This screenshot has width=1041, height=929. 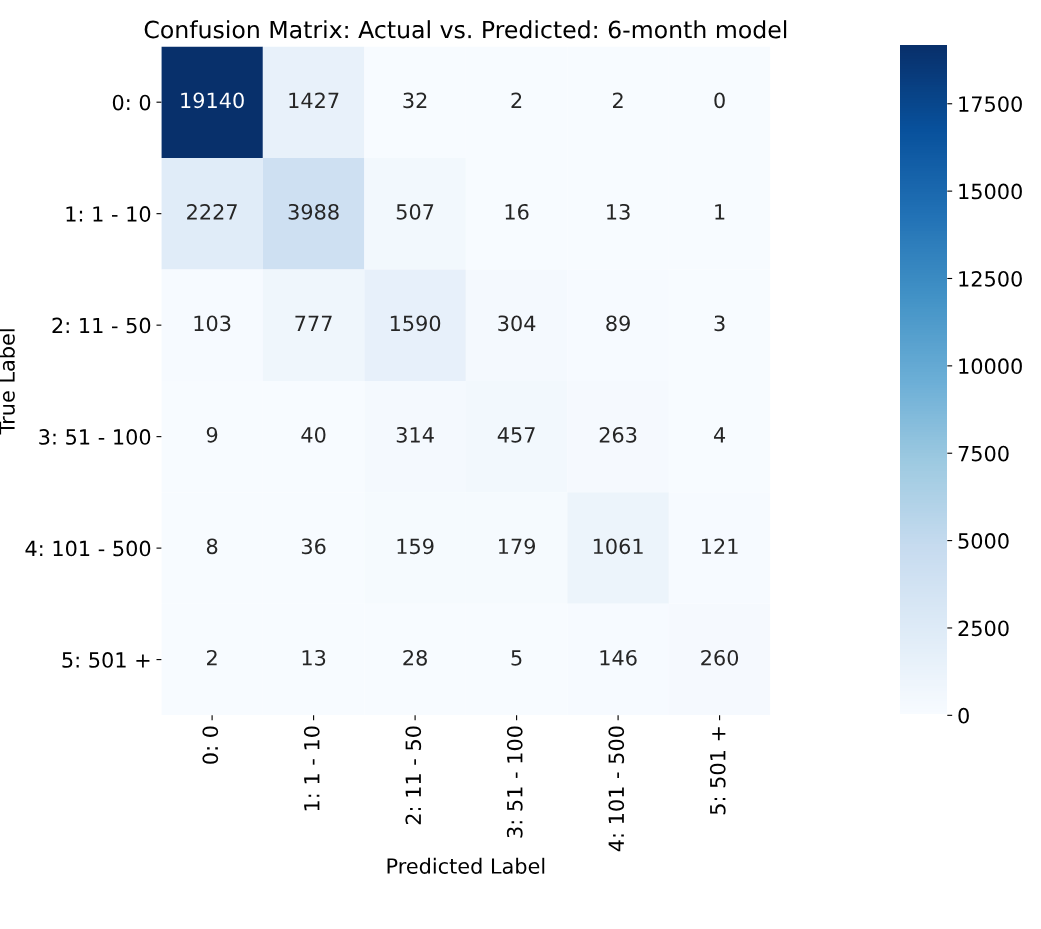 What do you see at coordinates (514, 782) in the screenshot?
I see `x-tick-label: 3: 51 - 100` at bounding box center [514, 782].